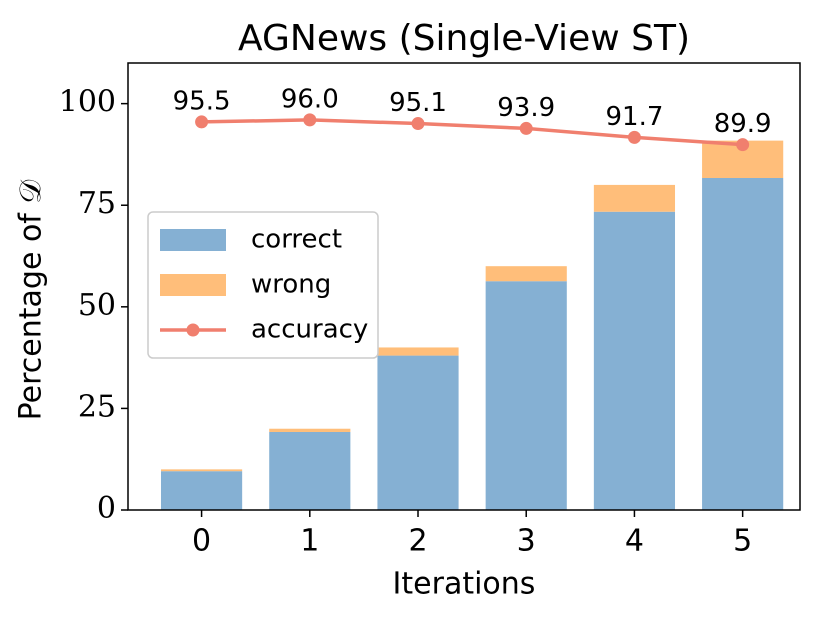 The height and width of the screenshot is (620, 831). What do you see at coordinates (291, 285) in the screenshot?
I see `legend-label: wrong` at bounding box center [291, 285].